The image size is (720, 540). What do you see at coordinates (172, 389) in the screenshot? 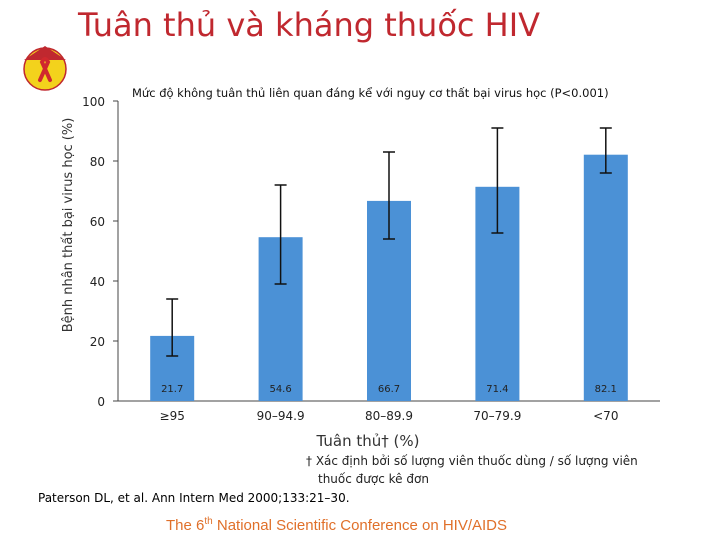
I see `value-label: 21.7` at bounding box center [172, 389].